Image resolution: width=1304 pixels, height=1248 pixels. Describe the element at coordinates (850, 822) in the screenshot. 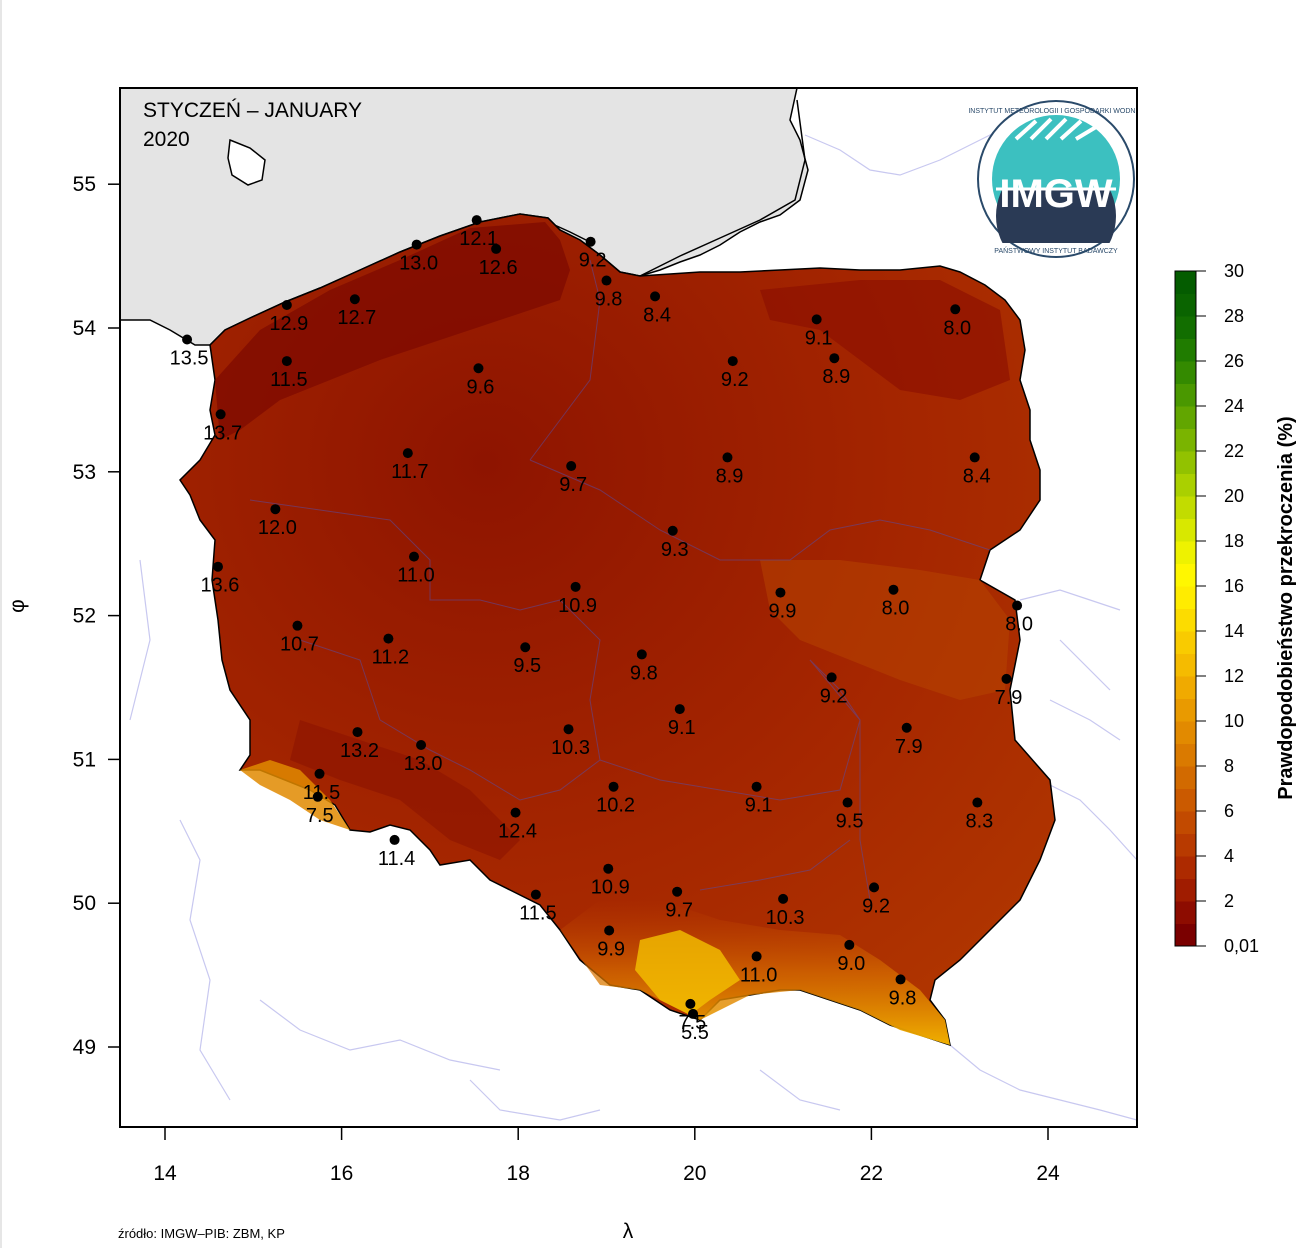

I see `station-value-label: 9.5` at that location.